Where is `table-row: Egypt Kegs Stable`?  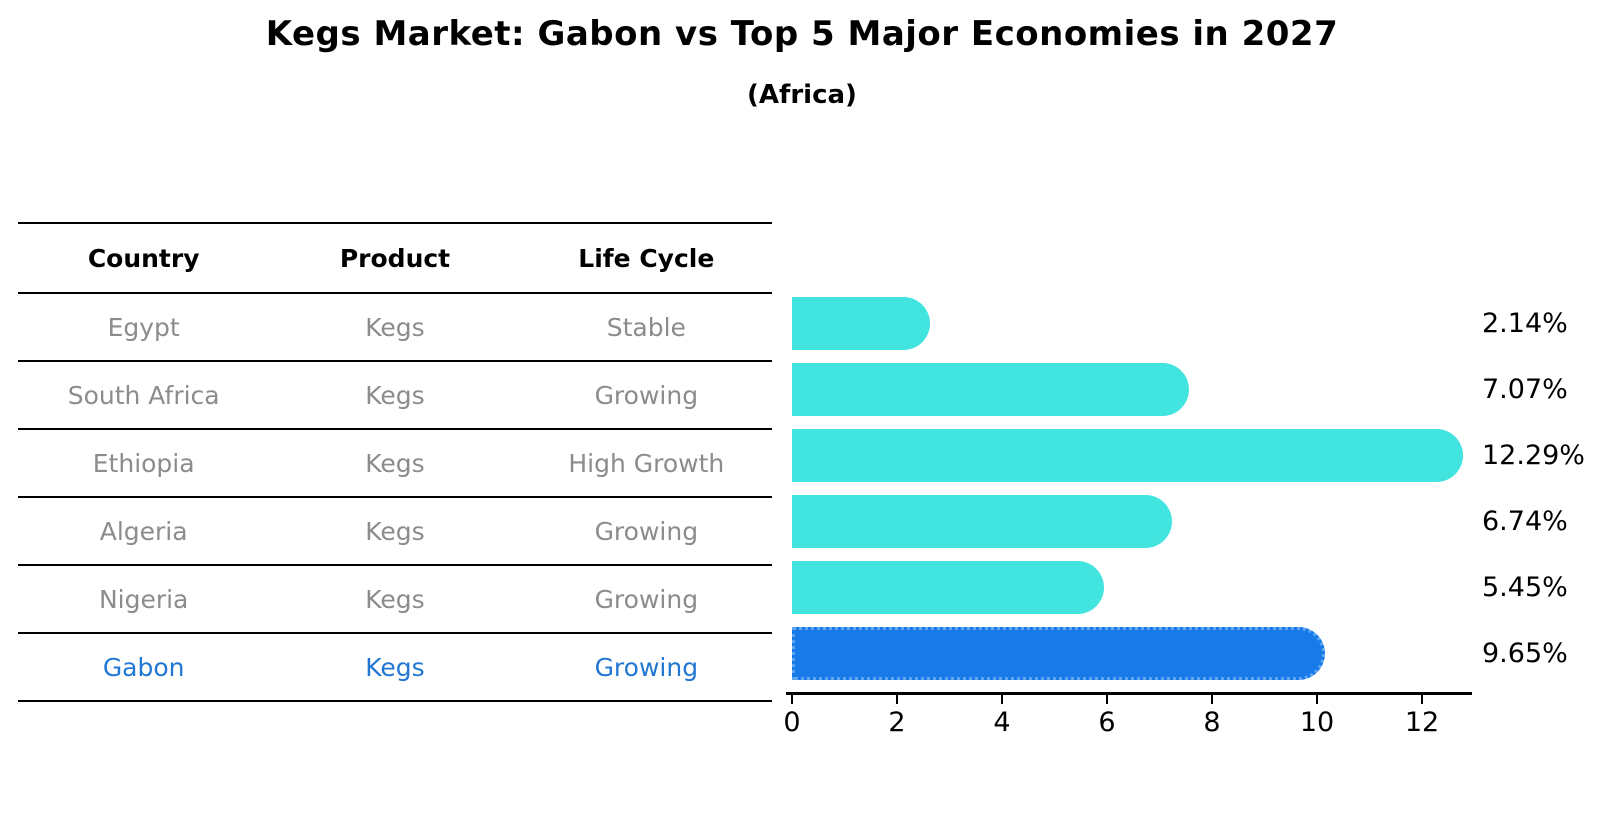
table-row: Egypt Kegs Stable is located at coordinates (395, 328).